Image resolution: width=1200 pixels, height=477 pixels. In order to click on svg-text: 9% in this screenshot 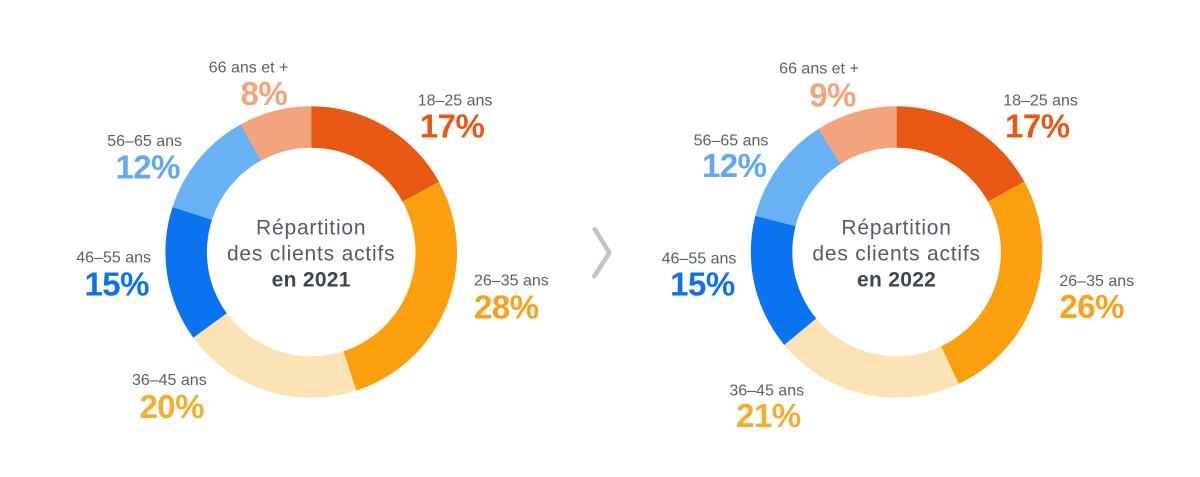, I will do `click(832, 94)`.